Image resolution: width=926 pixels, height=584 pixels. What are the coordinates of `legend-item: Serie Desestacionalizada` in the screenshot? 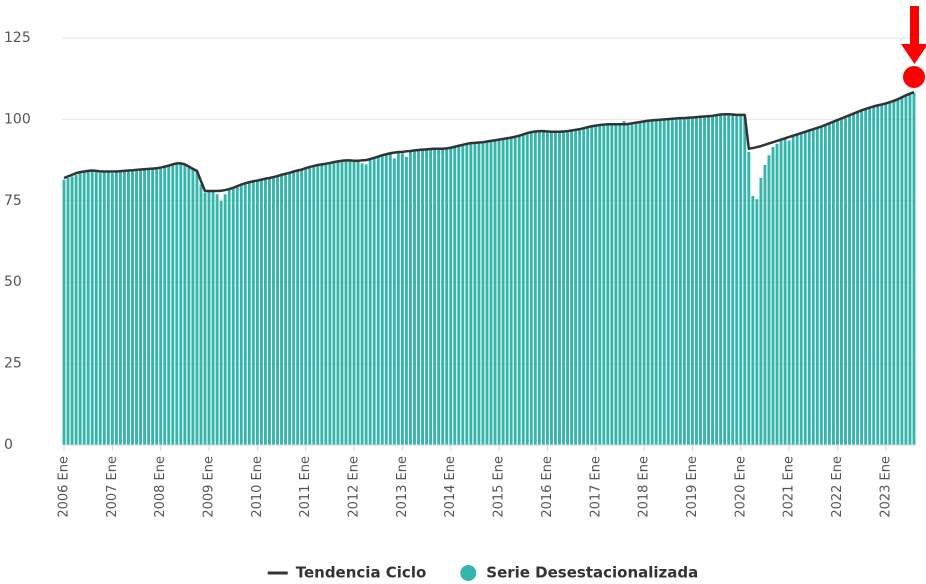 It's located at (579, 573).